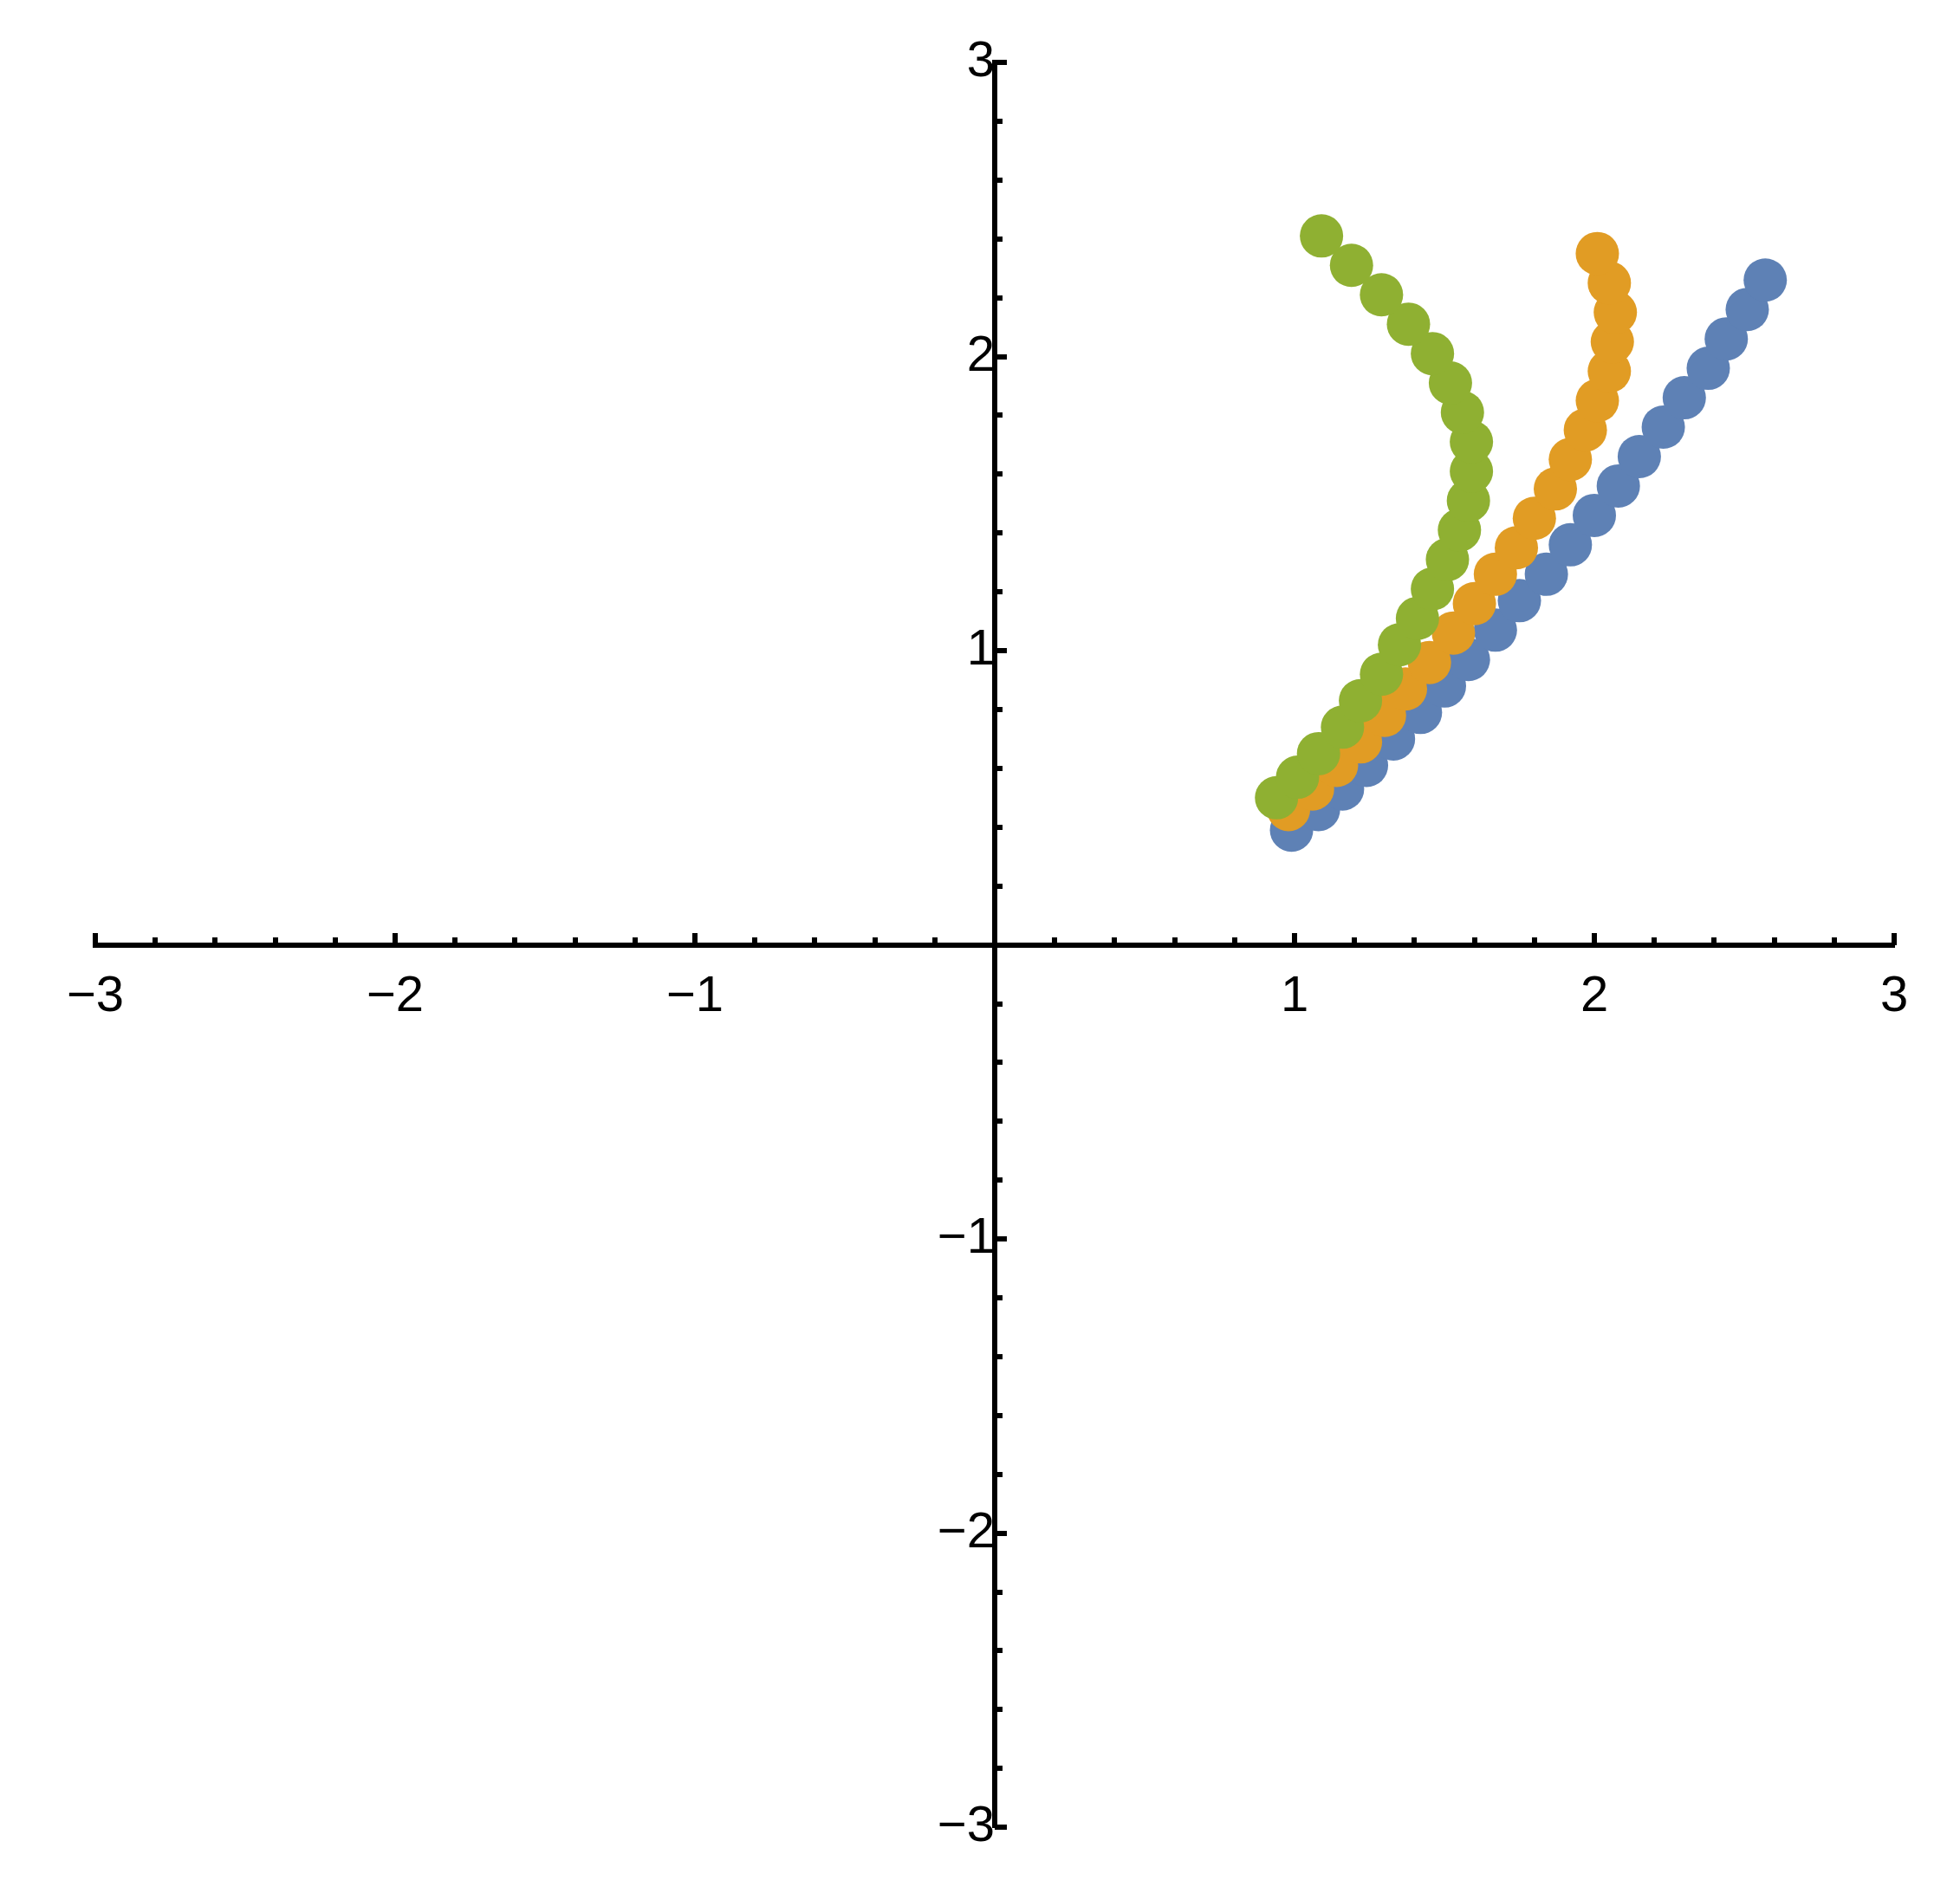 This screenshot has height=1880, width=1960. Describe the element at coordinates (395, 994) in the screenshot. I see `x-tick-label: −2` at that location.